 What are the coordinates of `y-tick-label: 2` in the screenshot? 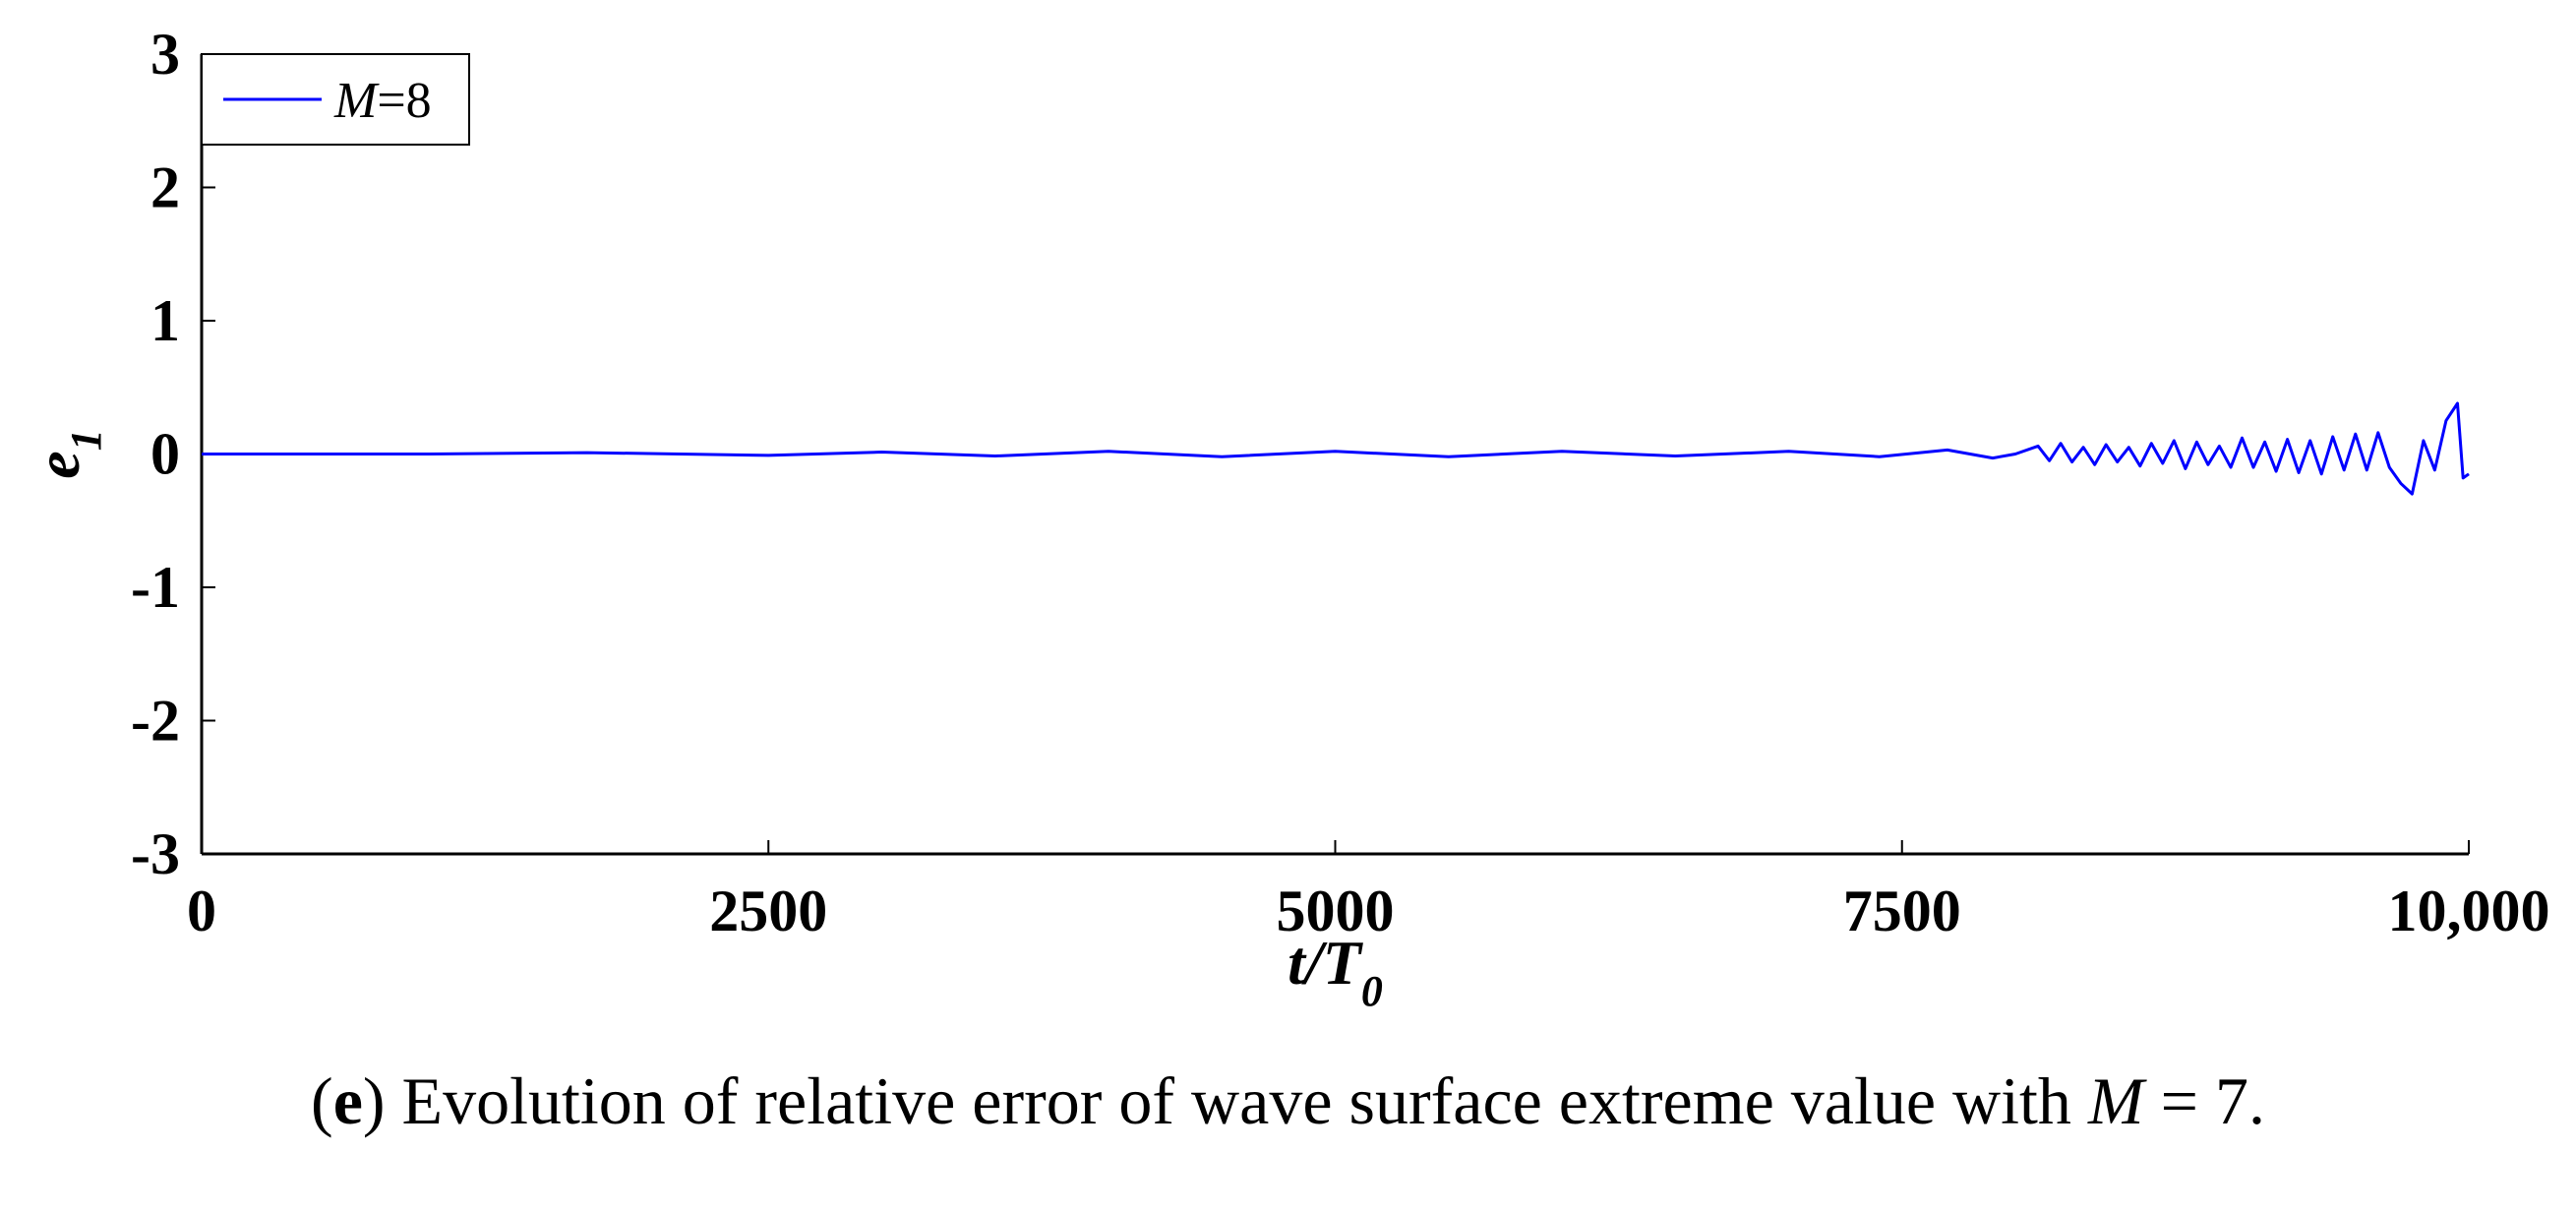 It's located at (165, 187).